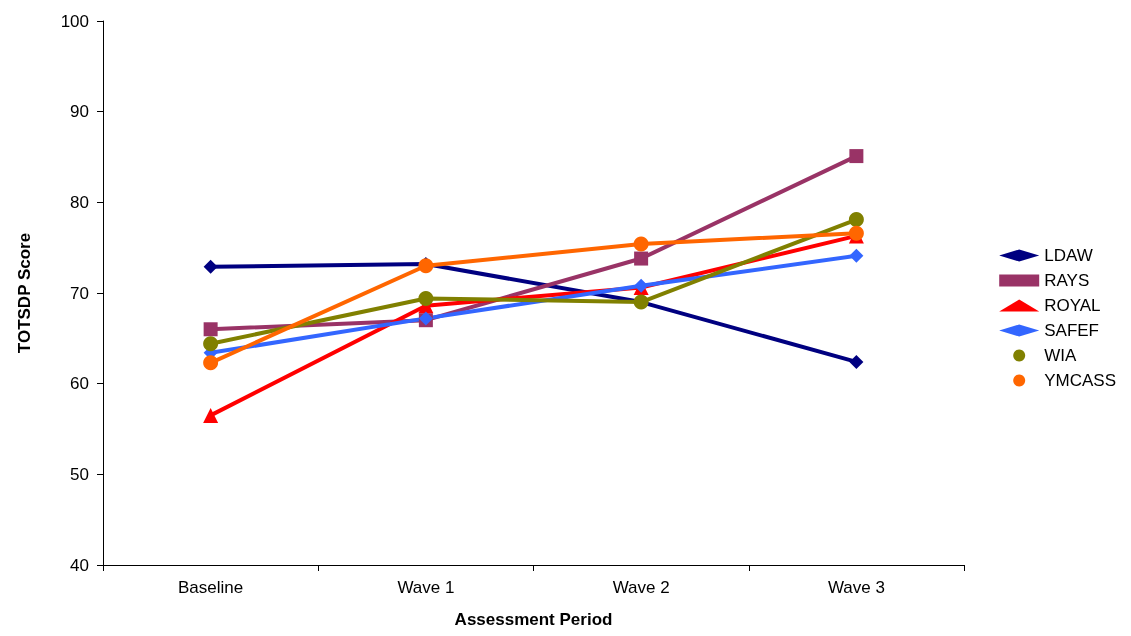  Describe the element at coordinates (79, 112) in the screenshot. I see `y-tick-label: 90` at that location.